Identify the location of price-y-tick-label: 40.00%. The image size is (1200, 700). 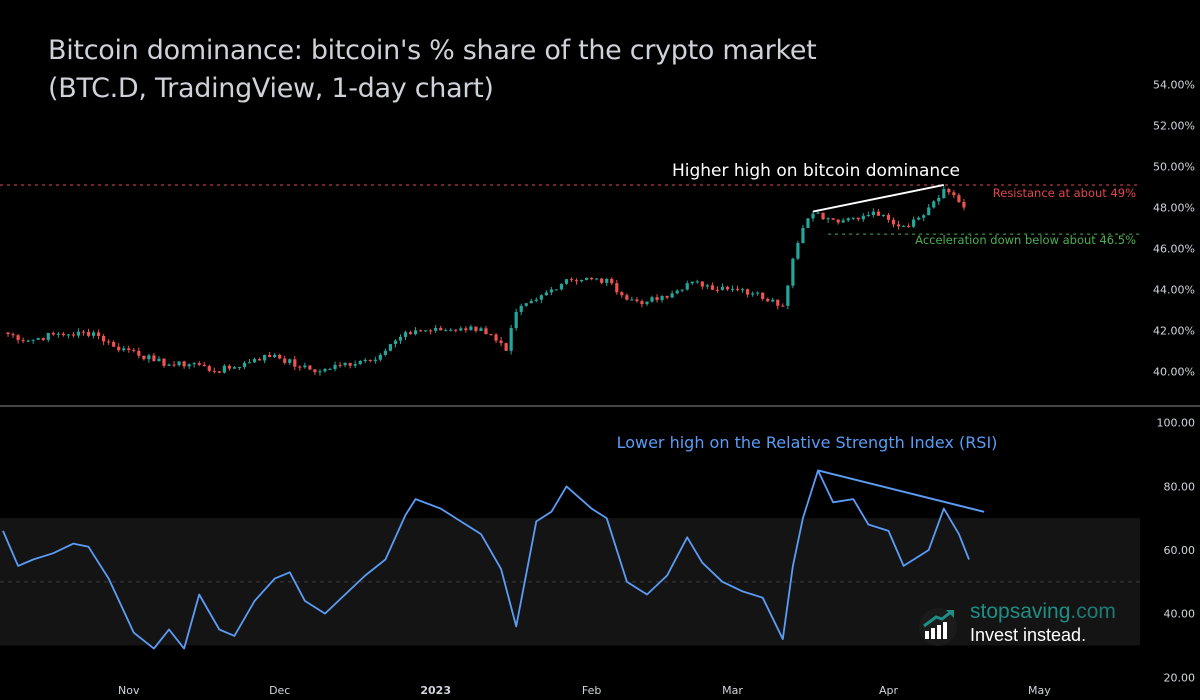
(1174, 371).